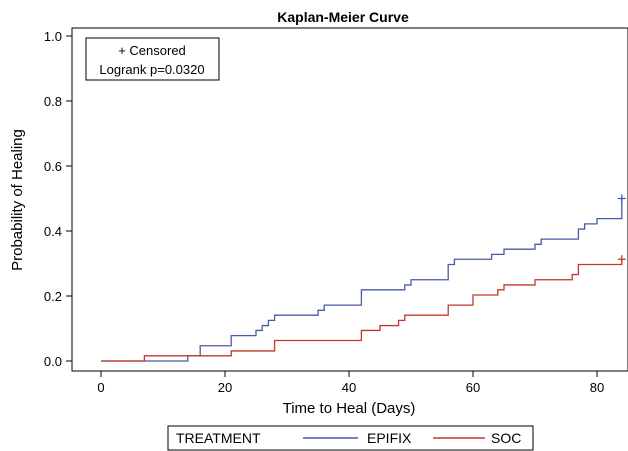 Image resolution: width=628 pixels, height=451 pixels. I want to click on legend-title: TREATMENT, so click(218, 438).